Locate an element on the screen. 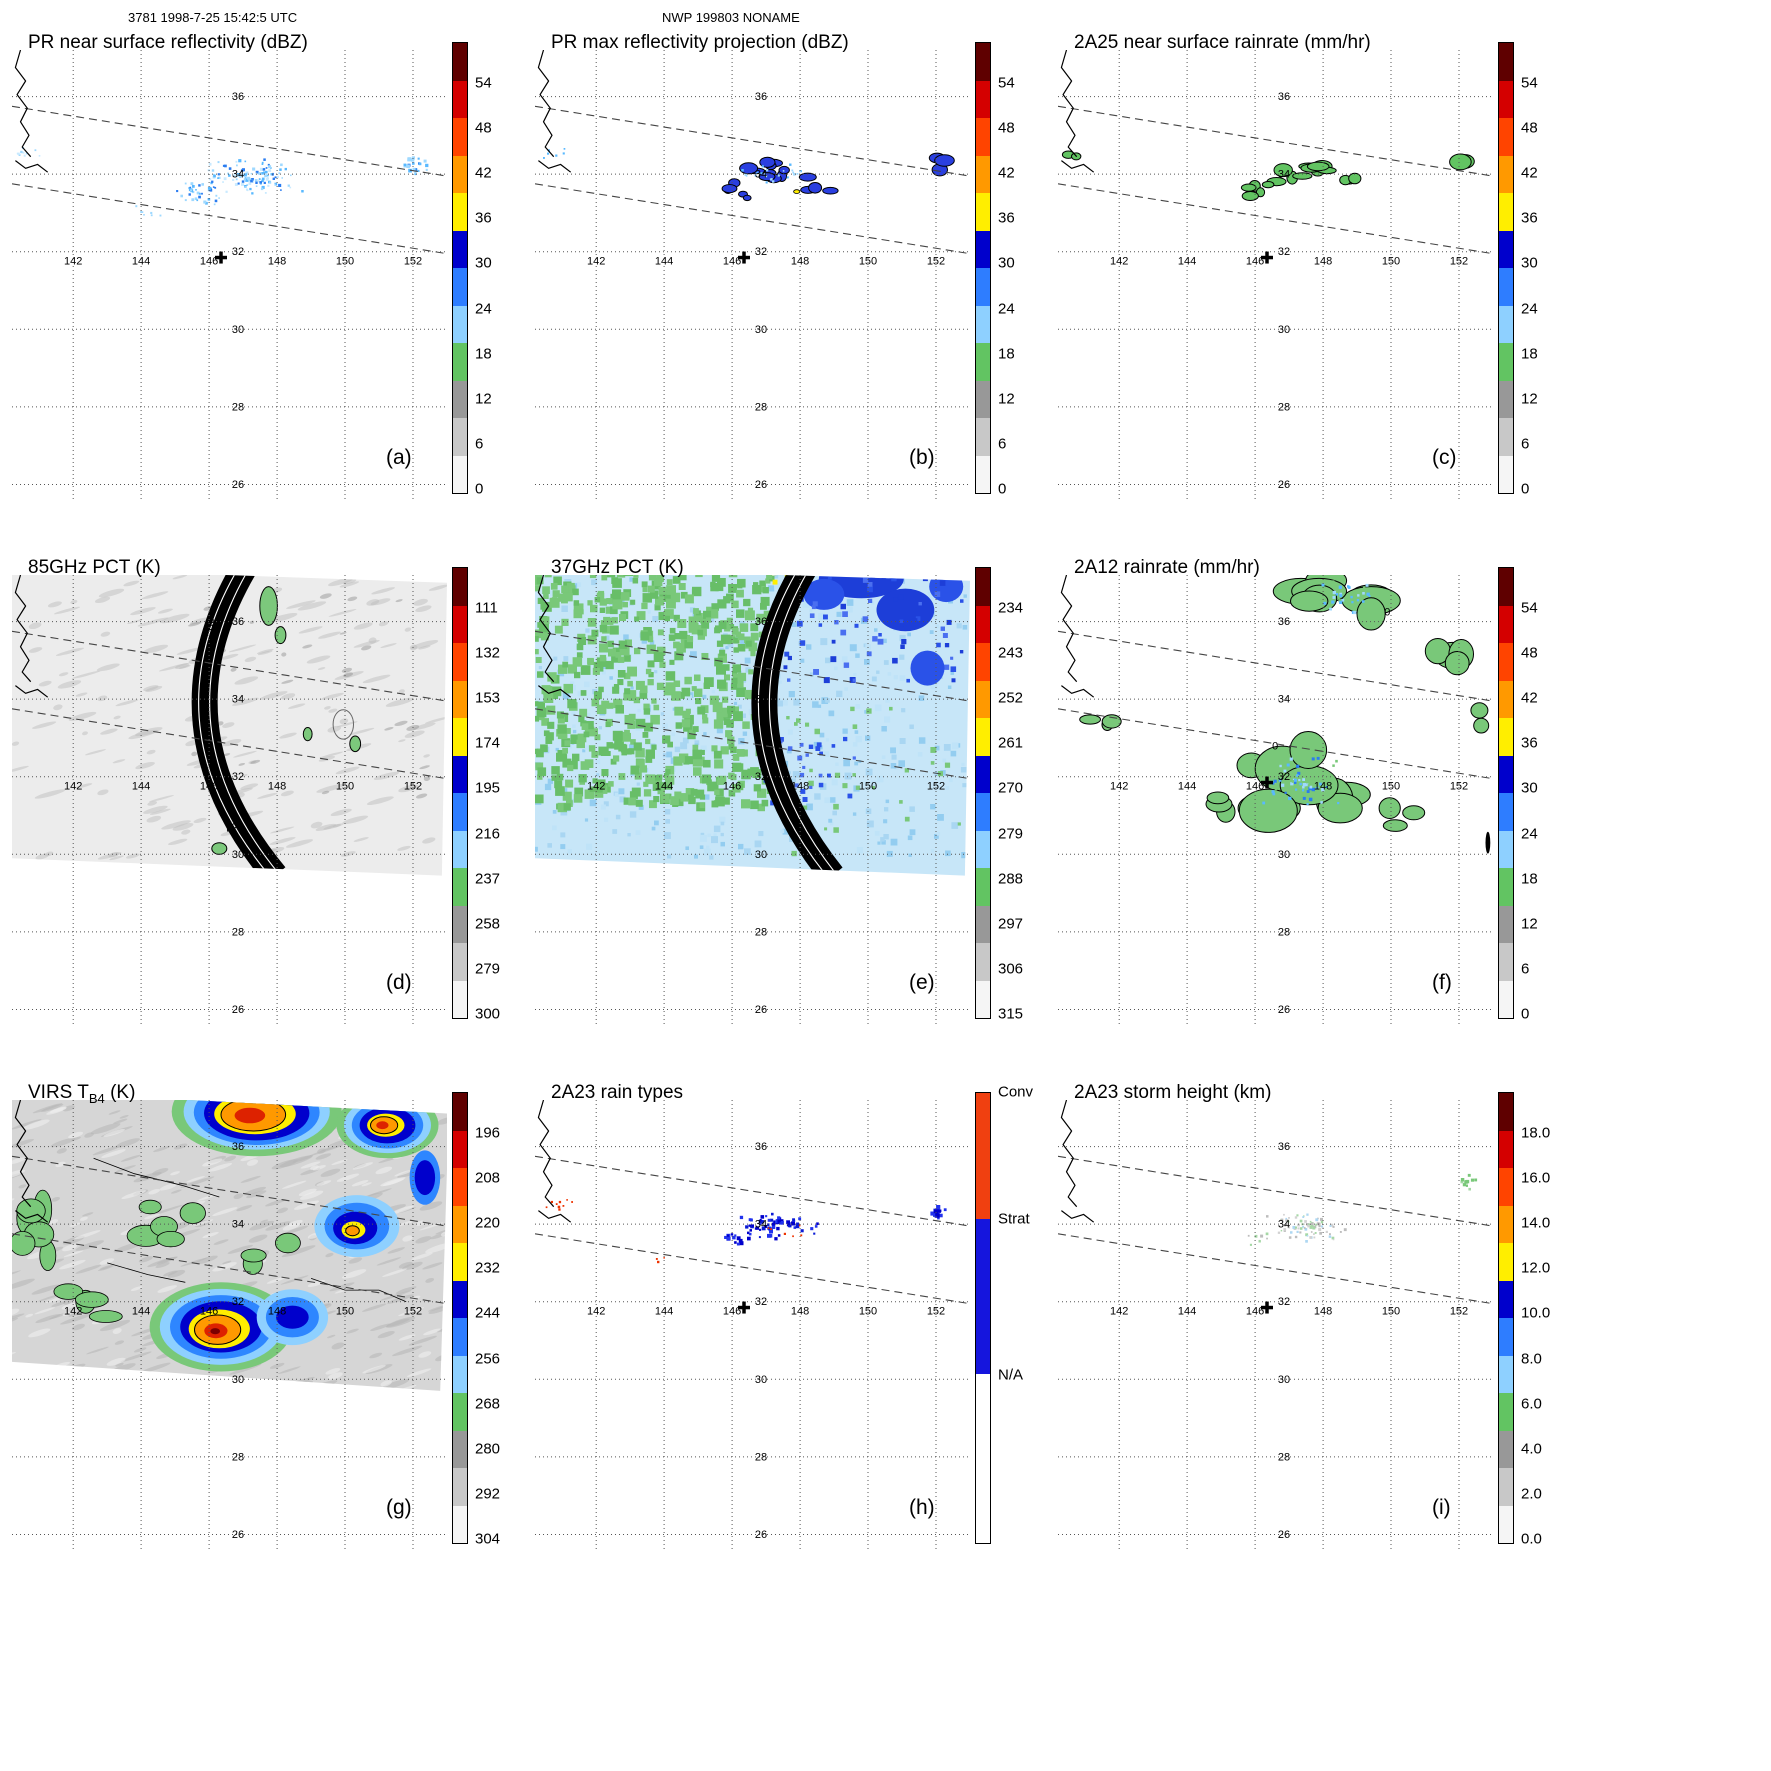 The width and height of the screenshot is (1771, 1771). colorbar-tick-label: 132 is located at coordinates (488, 653).